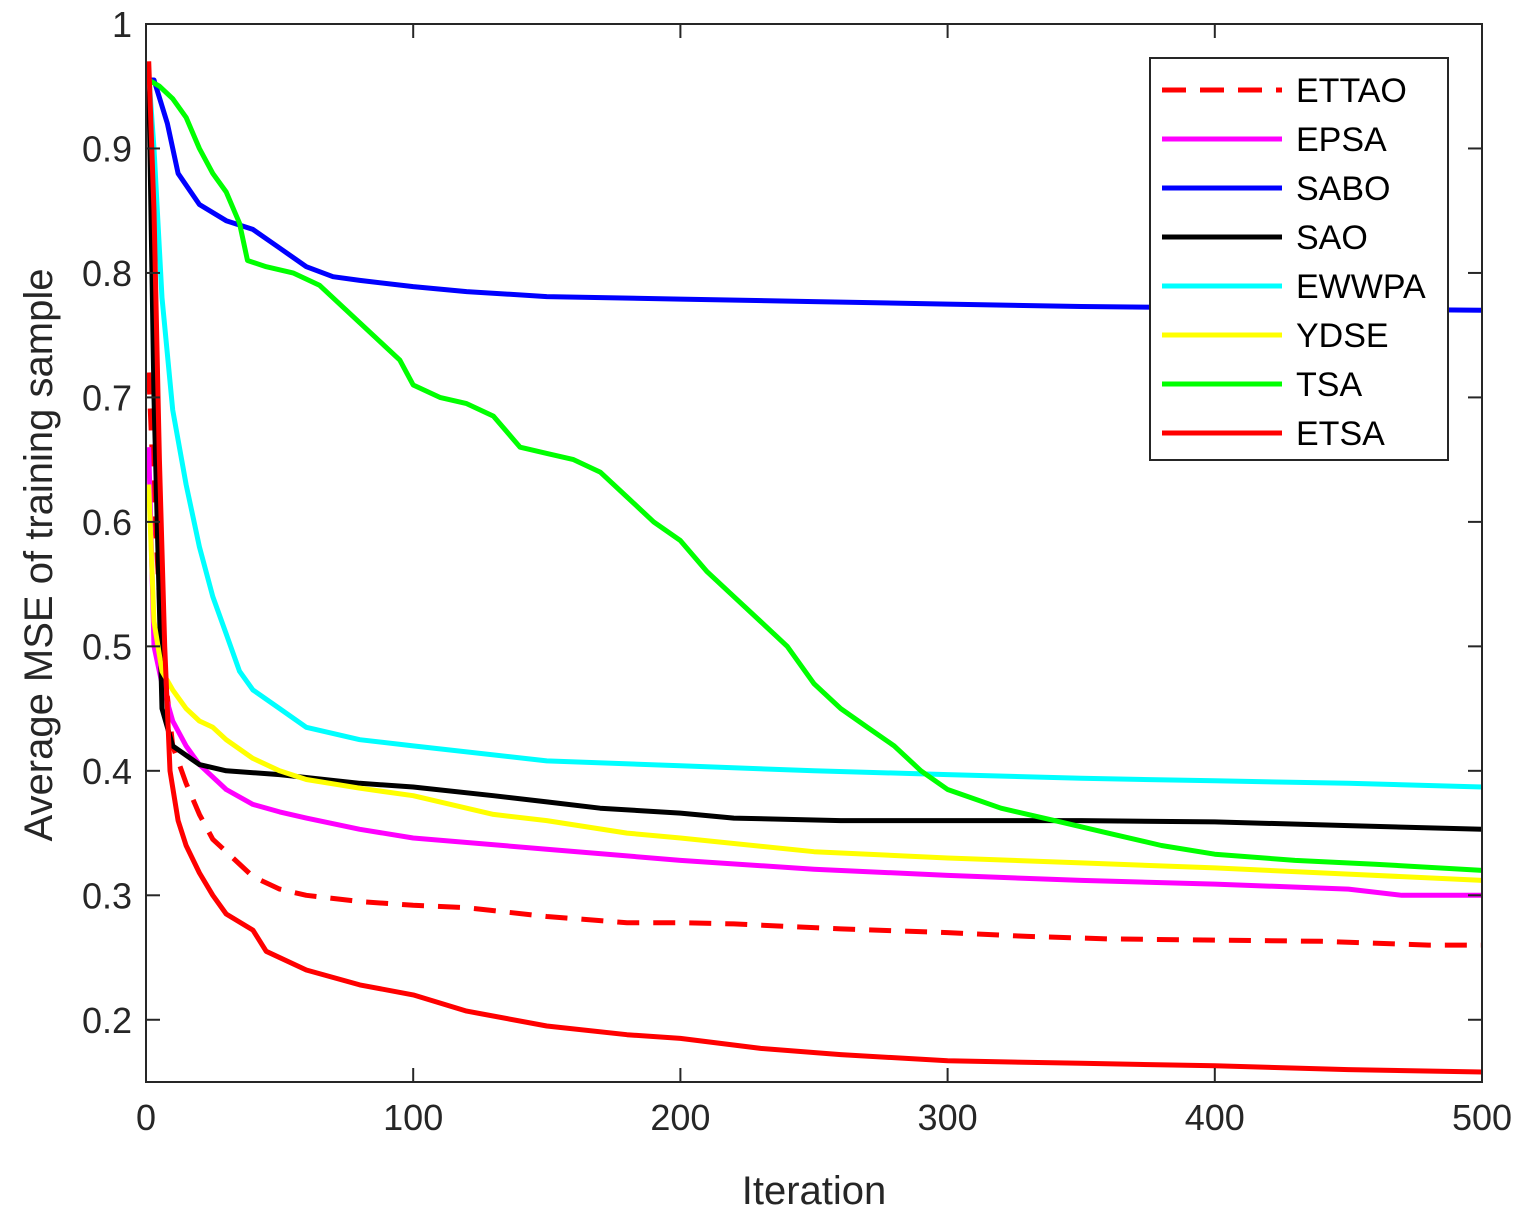 This screenshot has width=1526, height=1221. I want to click on legend-label-etsa: ETSA, so click(1340, 434).